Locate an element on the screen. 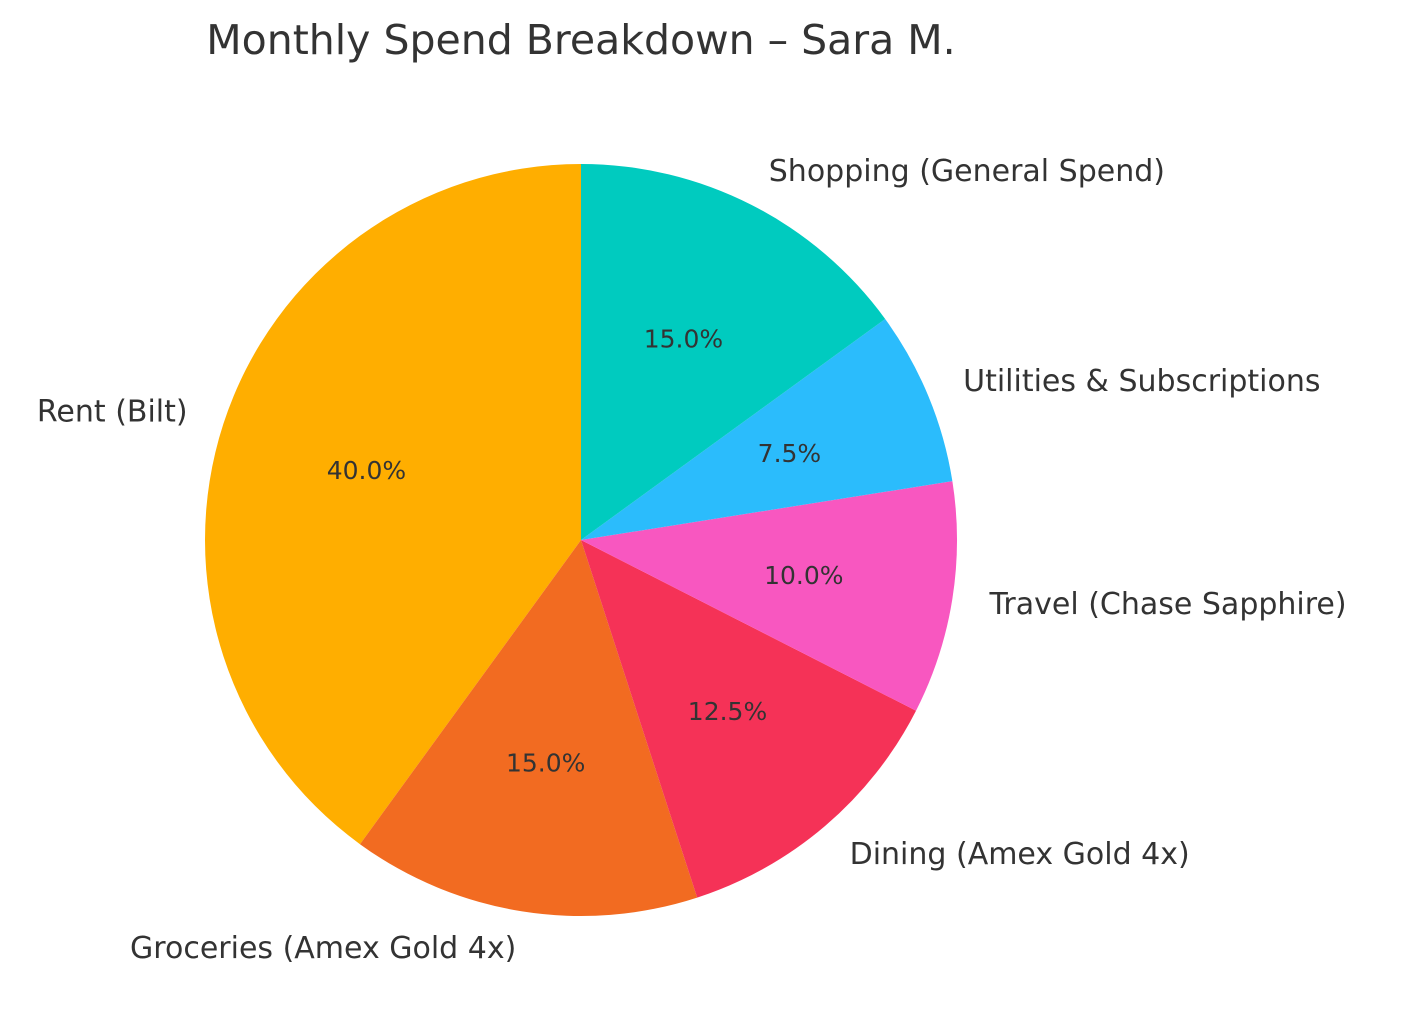 This screenshot has width=1407, height=1031. pct-label-shopping-general-spend: 15.0% is located at coordinates (683, 338).